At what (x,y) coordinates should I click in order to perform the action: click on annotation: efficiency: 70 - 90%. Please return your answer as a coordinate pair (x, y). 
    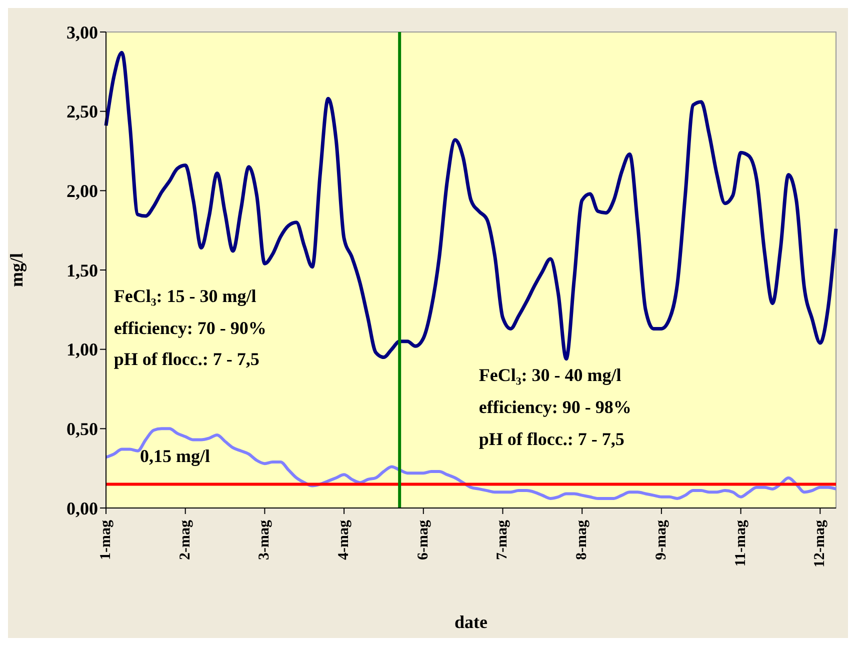
    Looking at the image, I should click on (190, 328).